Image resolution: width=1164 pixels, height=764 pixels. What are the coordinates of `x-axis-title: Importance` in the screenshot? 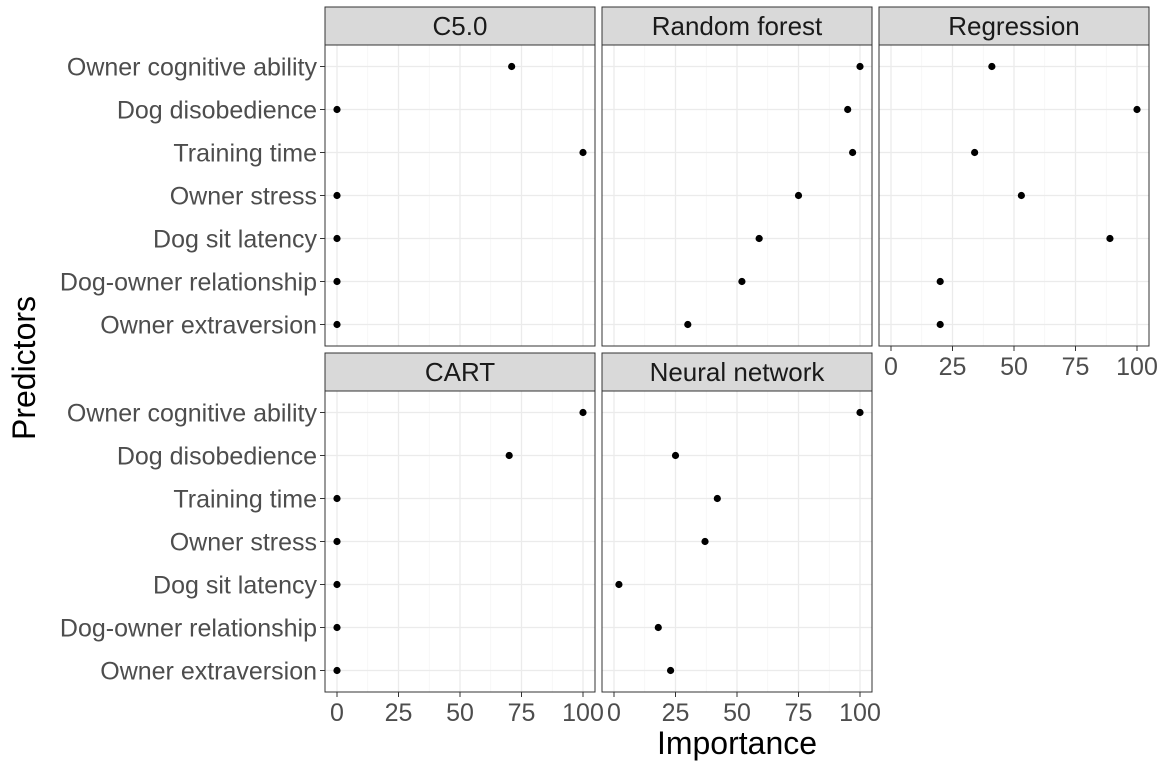 It's located at (737, 743).